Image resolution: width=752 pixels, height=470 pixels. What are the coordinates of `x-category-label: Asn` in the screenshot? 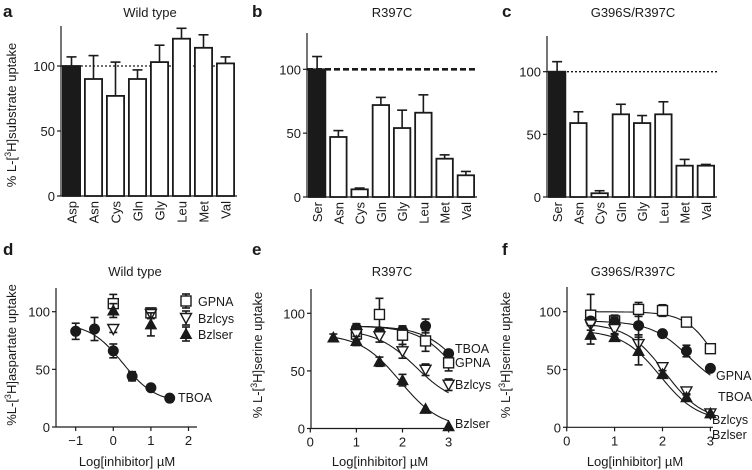 It's located at (94, 212).